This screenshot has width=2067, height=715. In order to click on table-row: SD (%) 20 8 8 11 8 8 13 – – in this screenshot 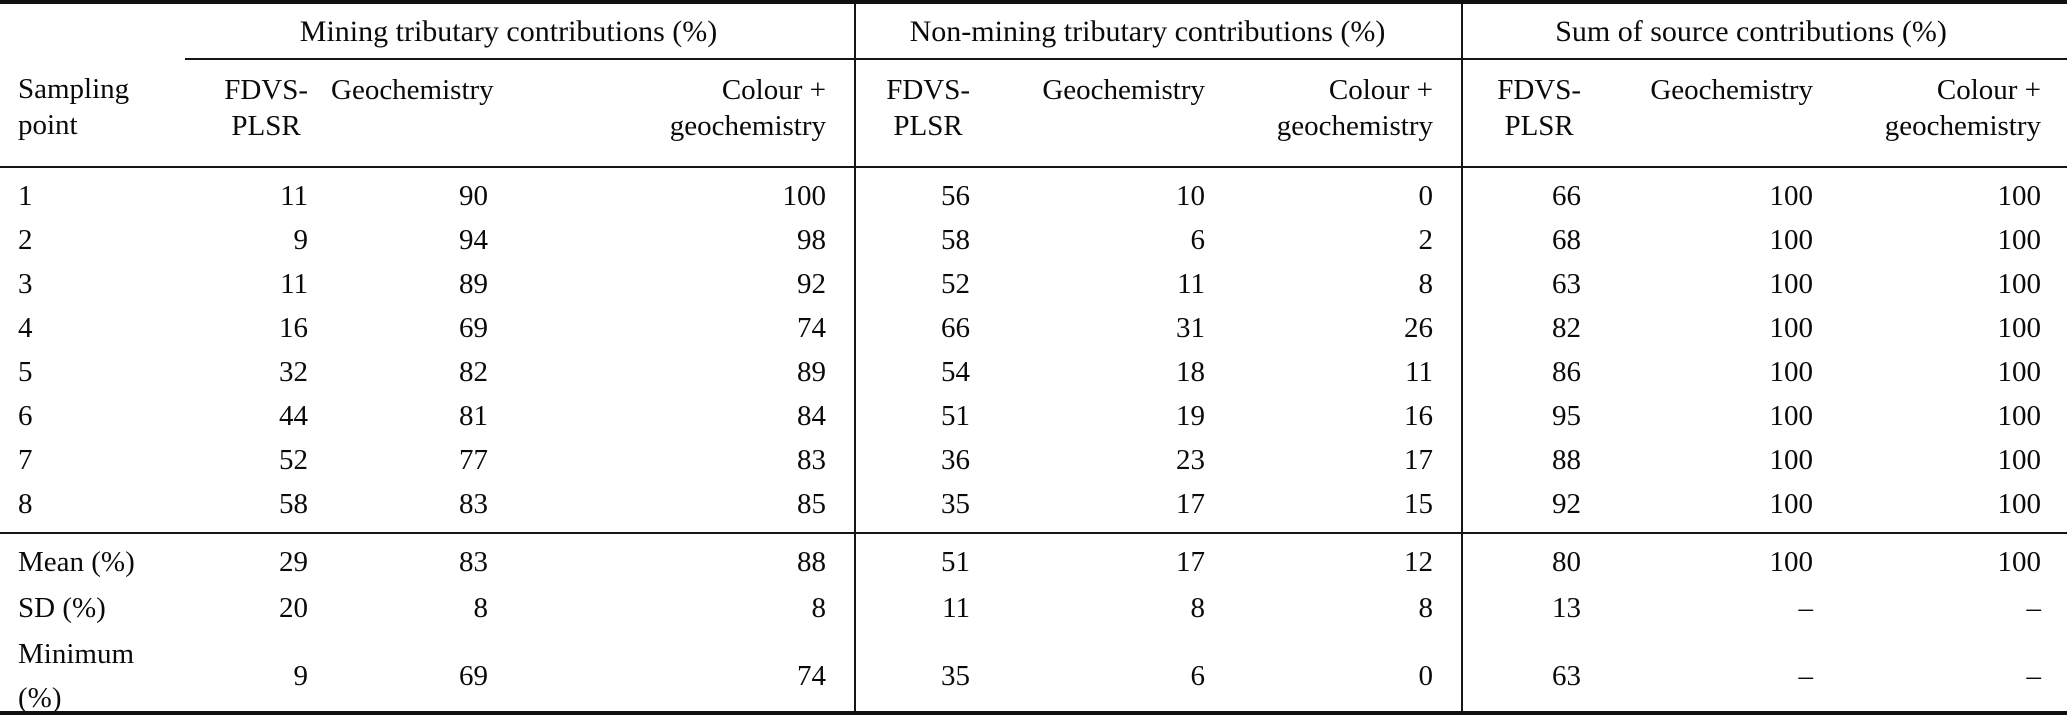, I will do `click(1033, 608)`.